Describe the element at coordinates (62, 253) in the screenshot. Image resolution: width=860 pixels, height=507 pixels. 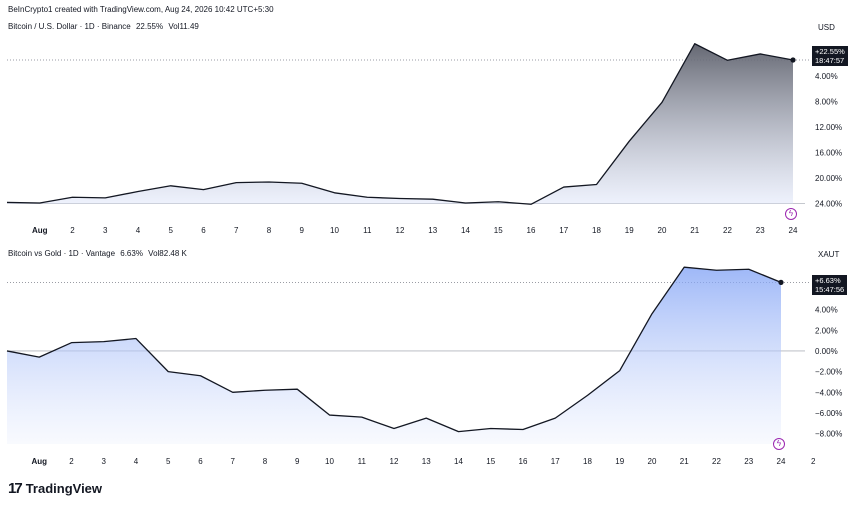
I see `panel2-symbol: Bitcoin vs Gold · 1D · Vantage` at that location.